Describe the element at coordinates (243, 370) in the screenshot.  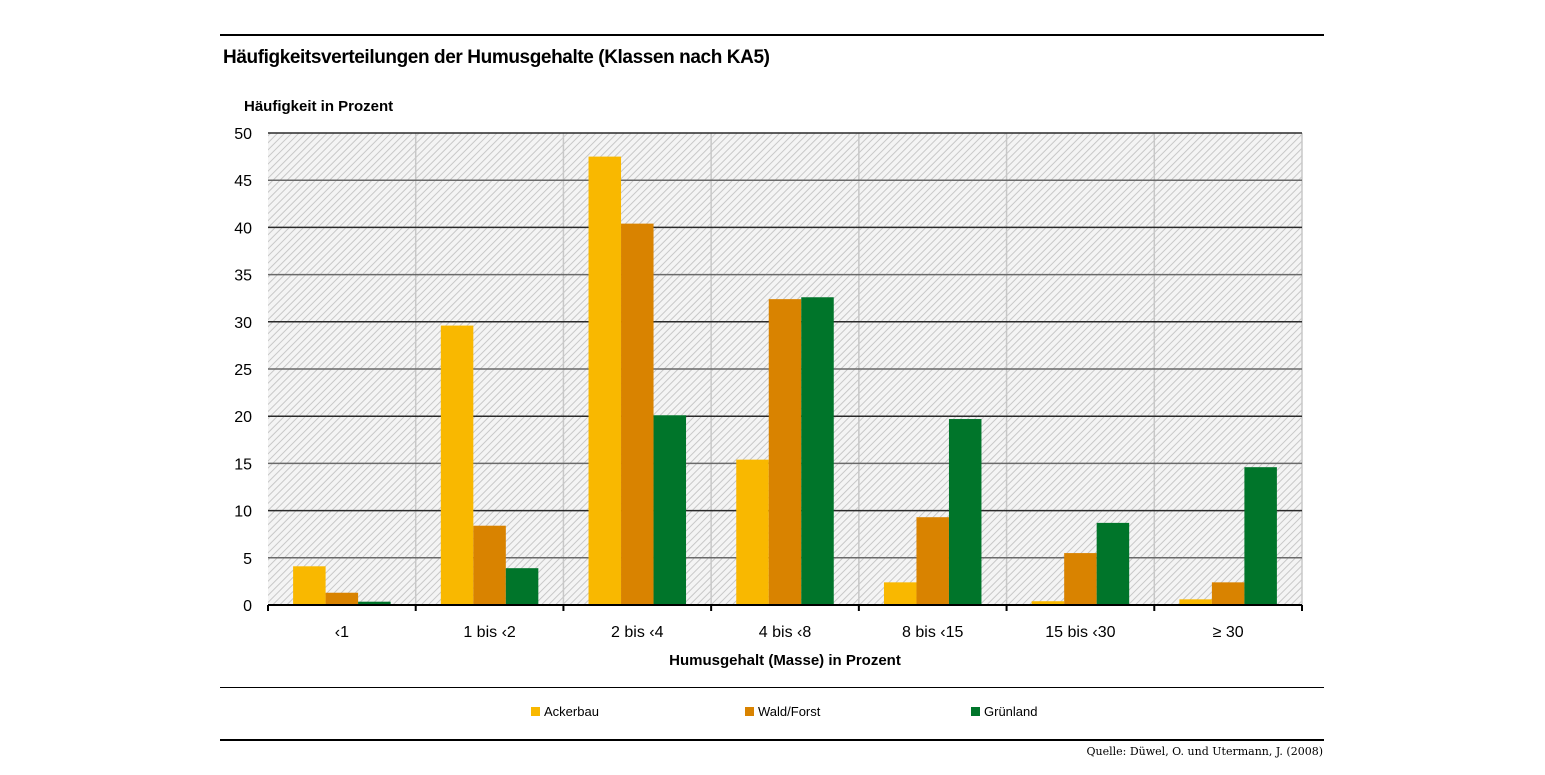
I see `y-tick-label: 25` at that location.